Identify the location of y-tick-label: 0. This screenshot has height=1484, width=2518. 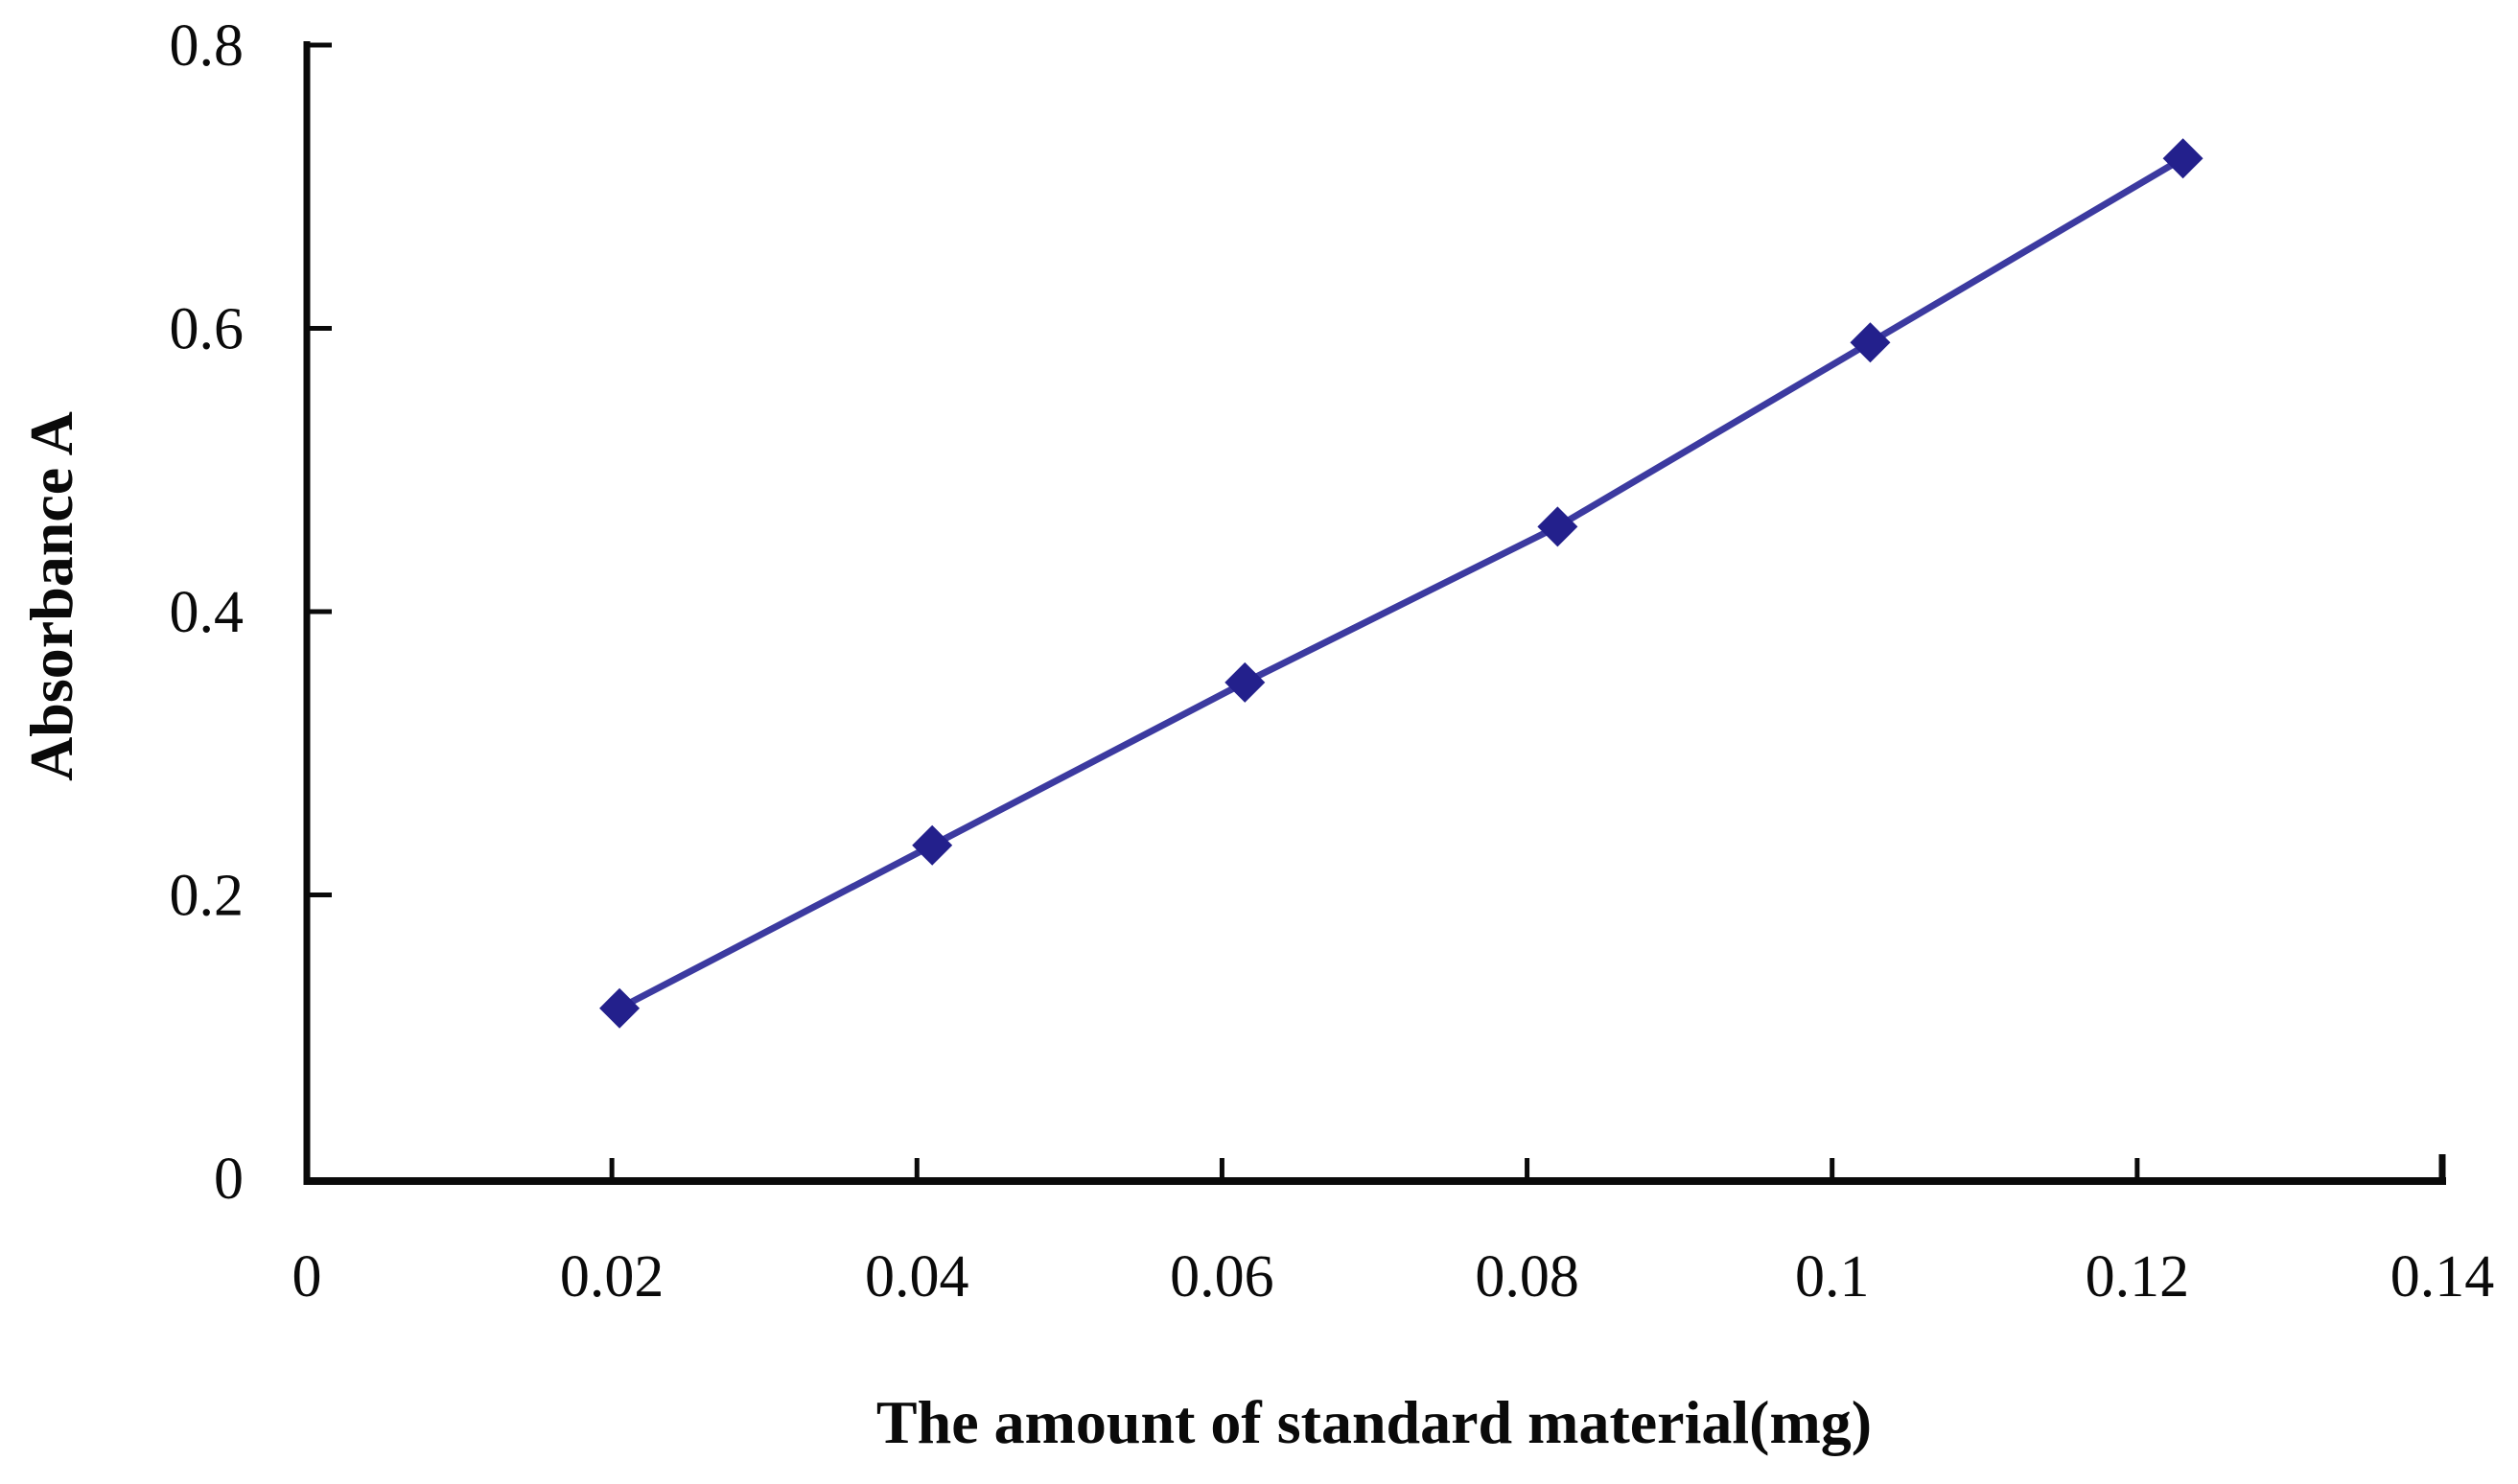
(229, 1179).